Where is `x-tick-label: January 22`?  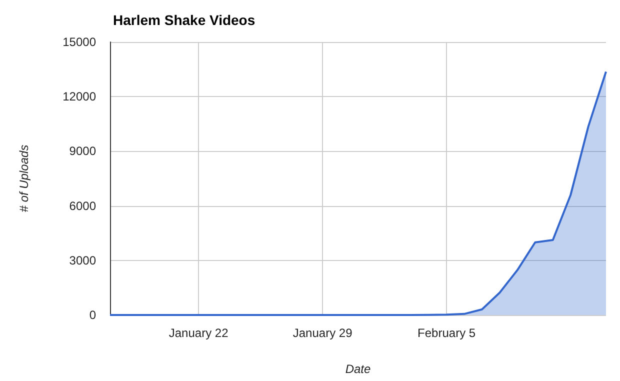 x-tick-label: January 22 is located at coordinates (198, 333).